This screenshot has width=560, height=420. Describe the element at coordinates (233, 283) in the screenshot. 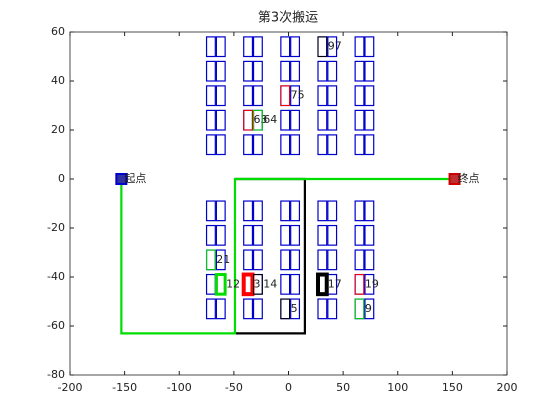

I see `item-label: 12` at that location.